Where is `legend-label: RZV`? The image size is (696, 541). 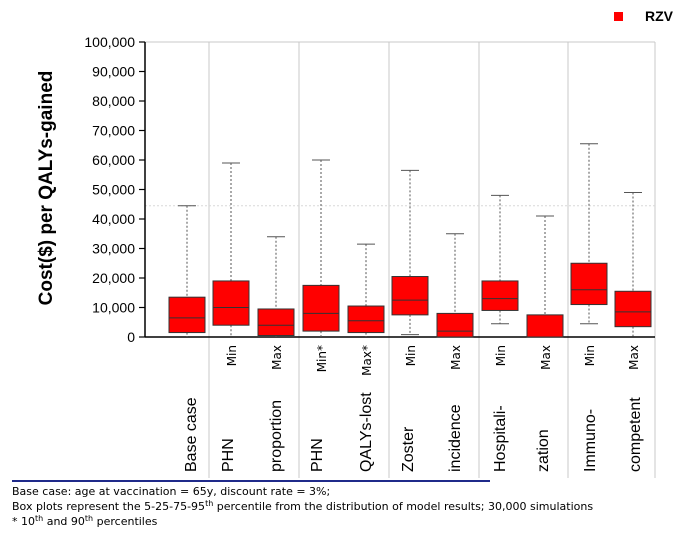 legend-label: RZV is located at coordinates (659, 16).